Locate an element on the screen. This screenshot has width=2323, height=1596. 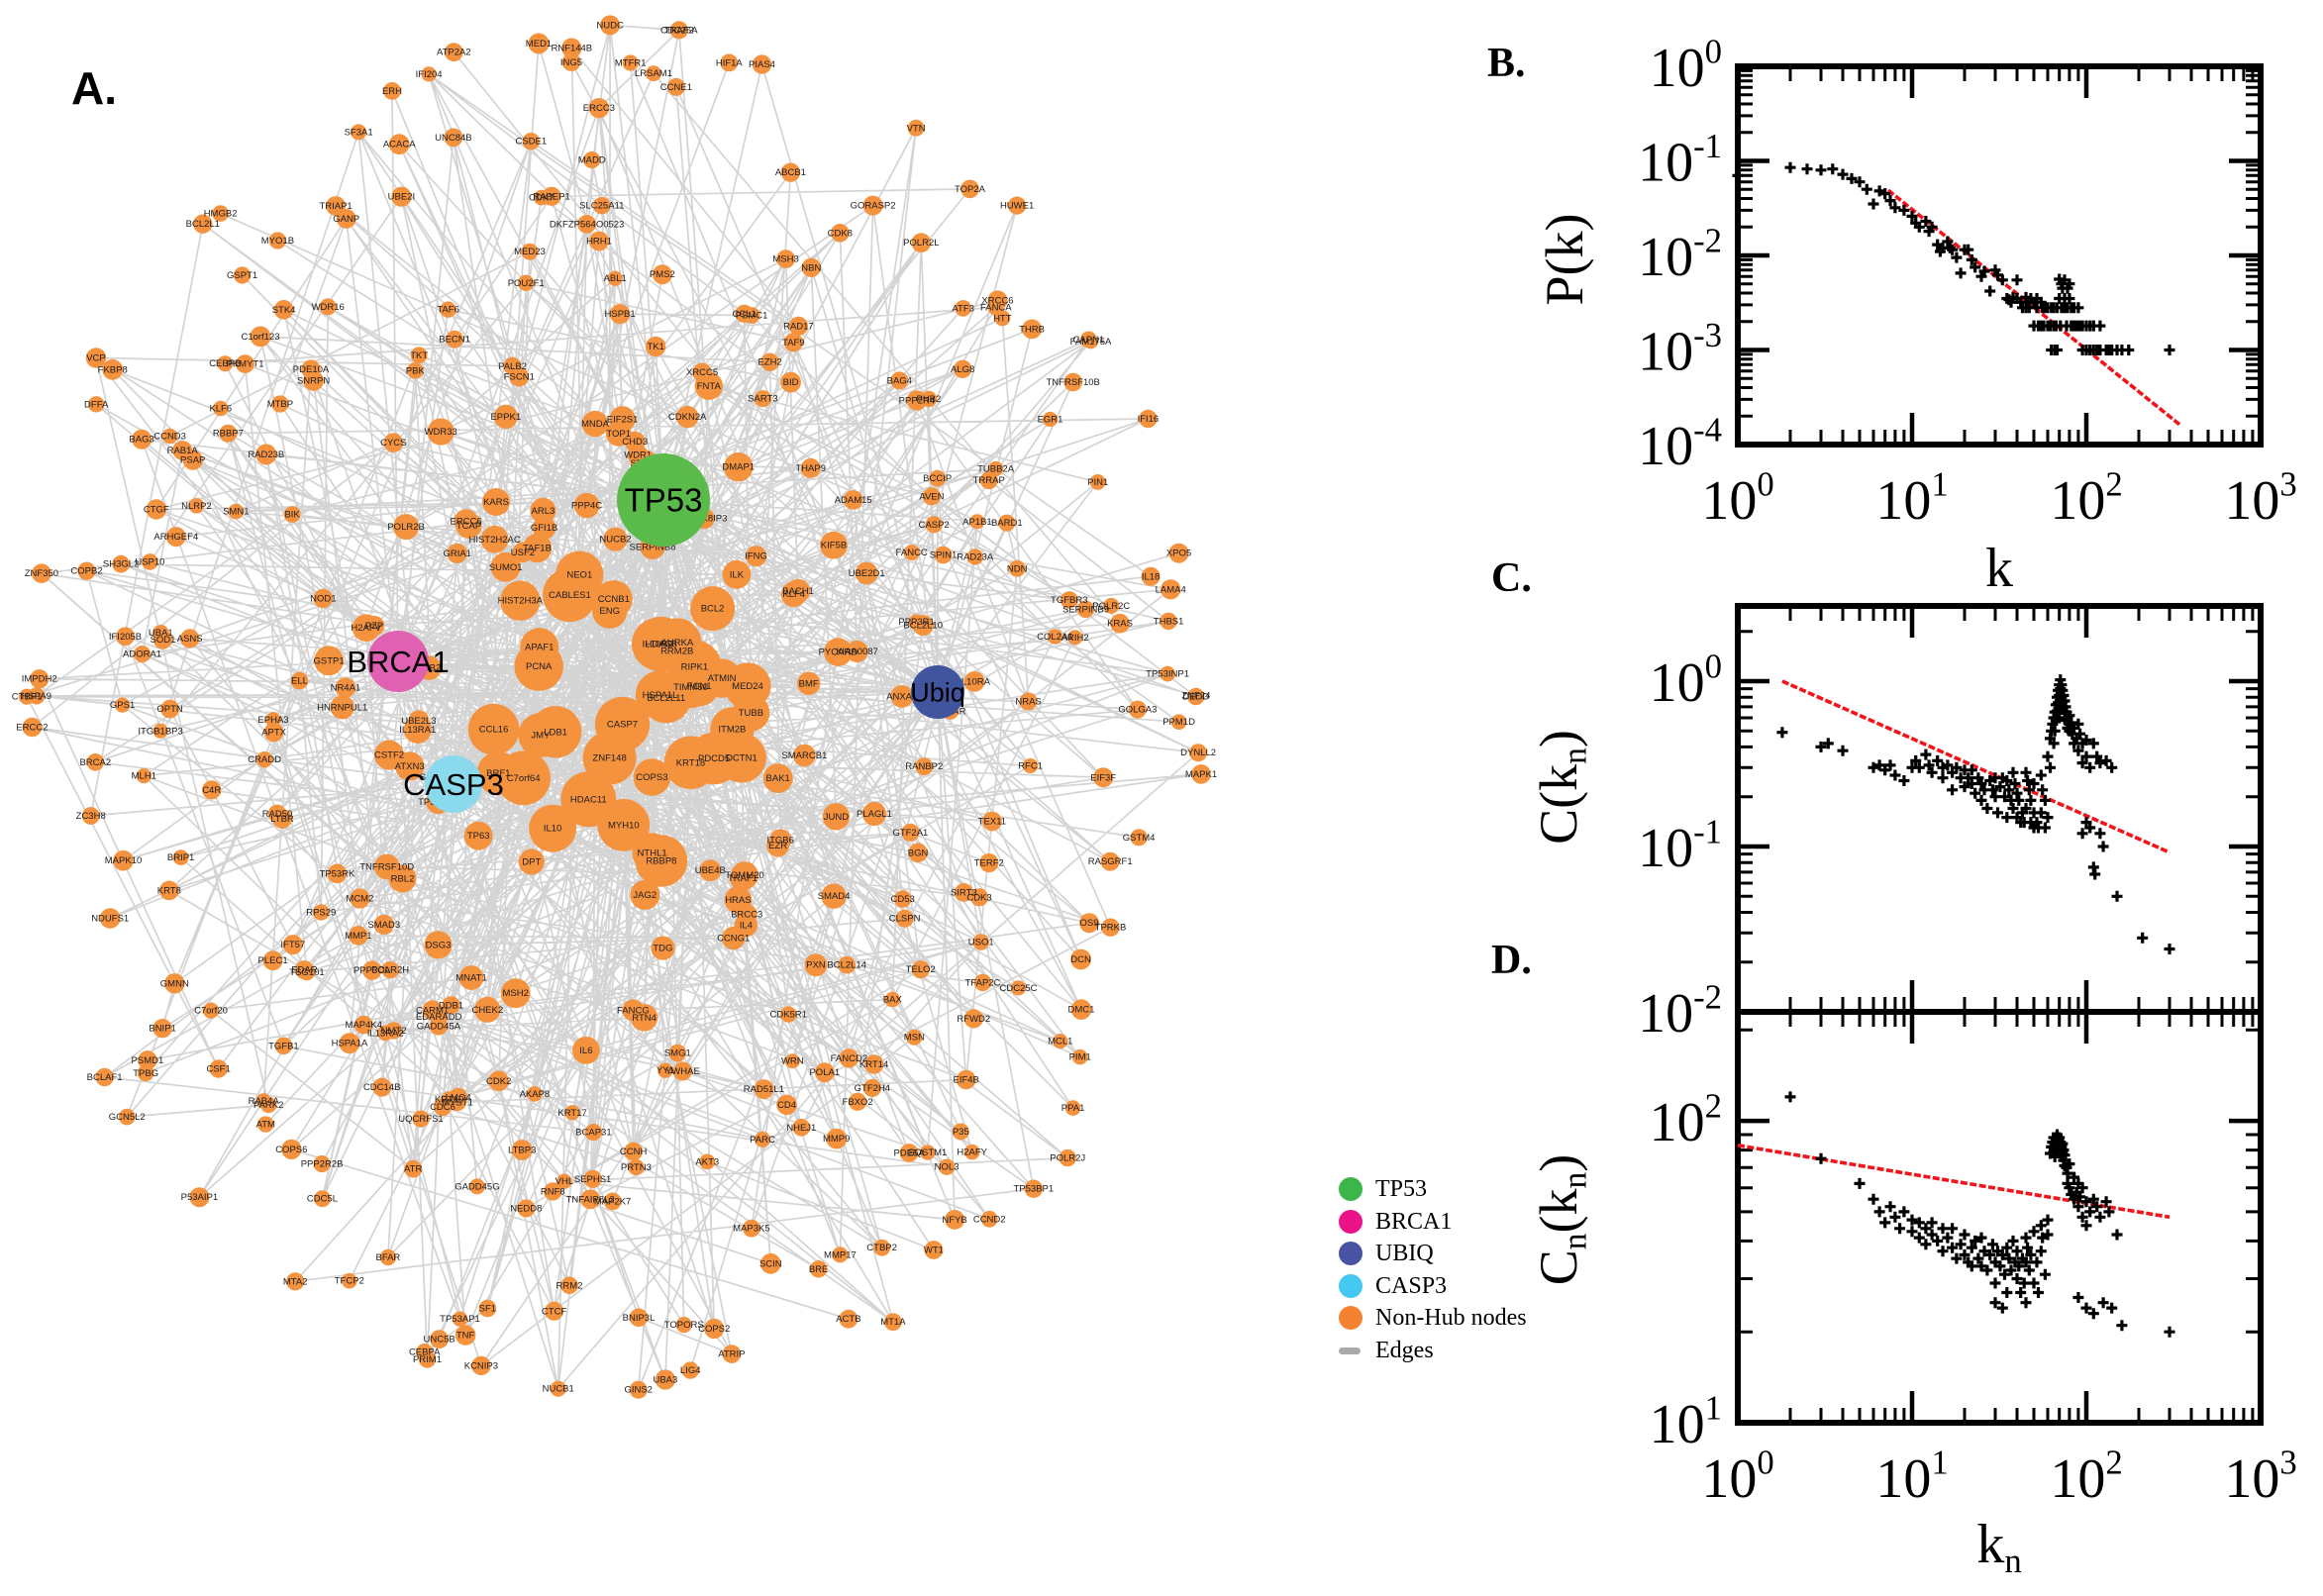
network-node-label: JMY is located at coordinates (541, 736).